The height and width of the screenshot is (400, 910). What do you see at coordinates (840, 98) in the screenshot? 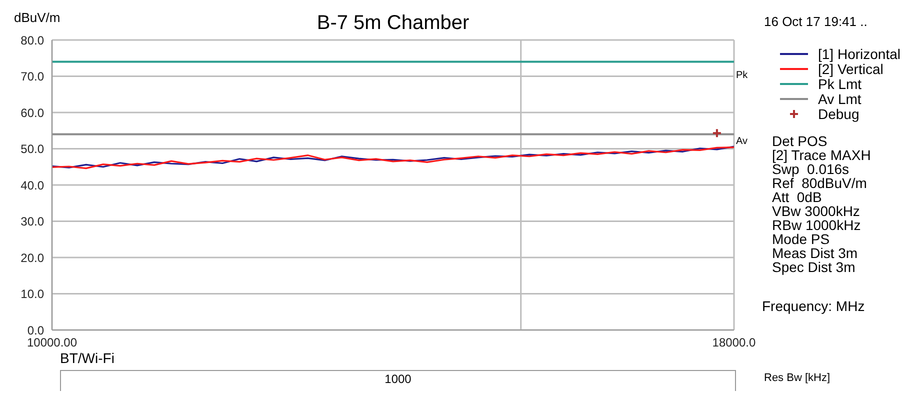
I see `legend-label: Av Lmt` at bounding box center [840, 98].